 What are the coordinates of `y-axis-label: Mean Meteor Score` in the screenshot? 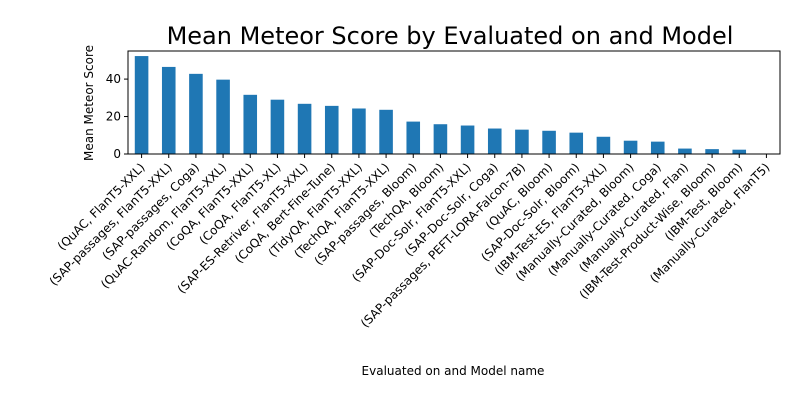 It's located at (89, 103).